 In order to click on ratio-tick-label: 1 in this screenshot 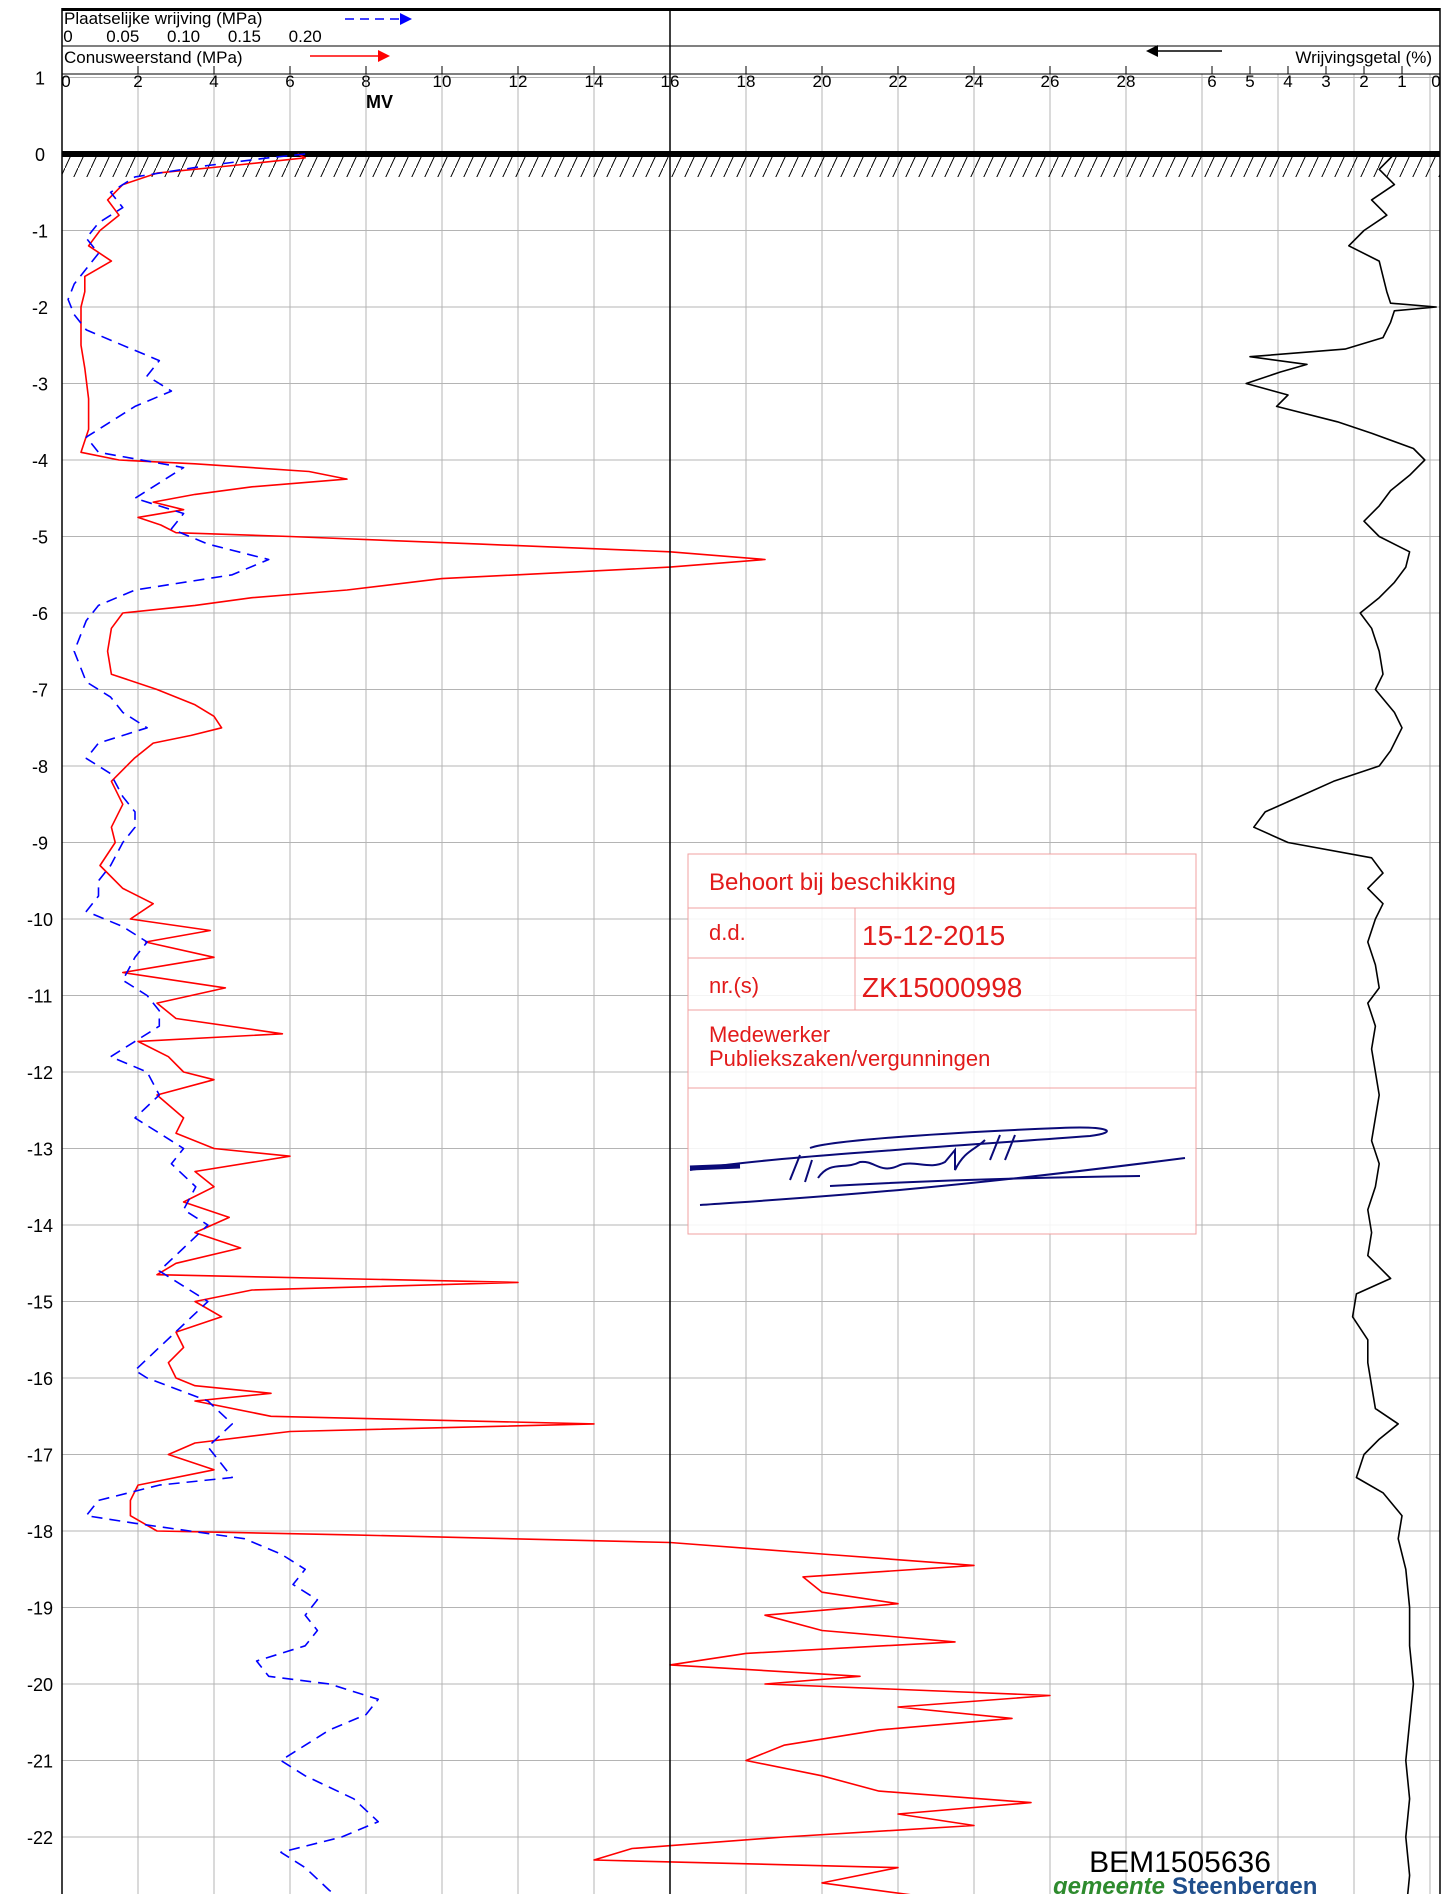, I will do `click(1401, 81)`.